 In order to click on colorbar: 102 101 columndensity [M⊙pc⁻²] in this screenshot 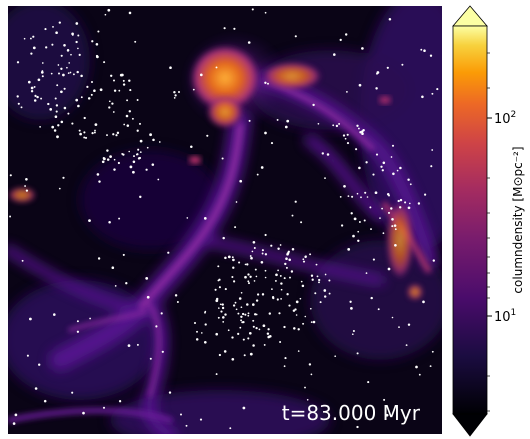, I will do `click(488, 221)`.